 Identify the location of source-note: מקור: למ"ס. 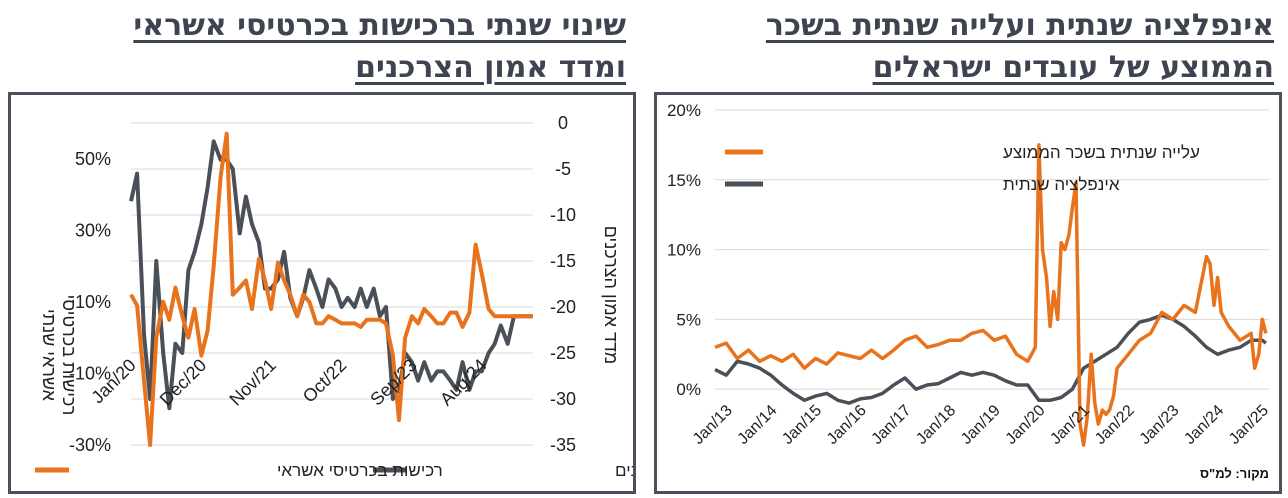
(1234, 473).